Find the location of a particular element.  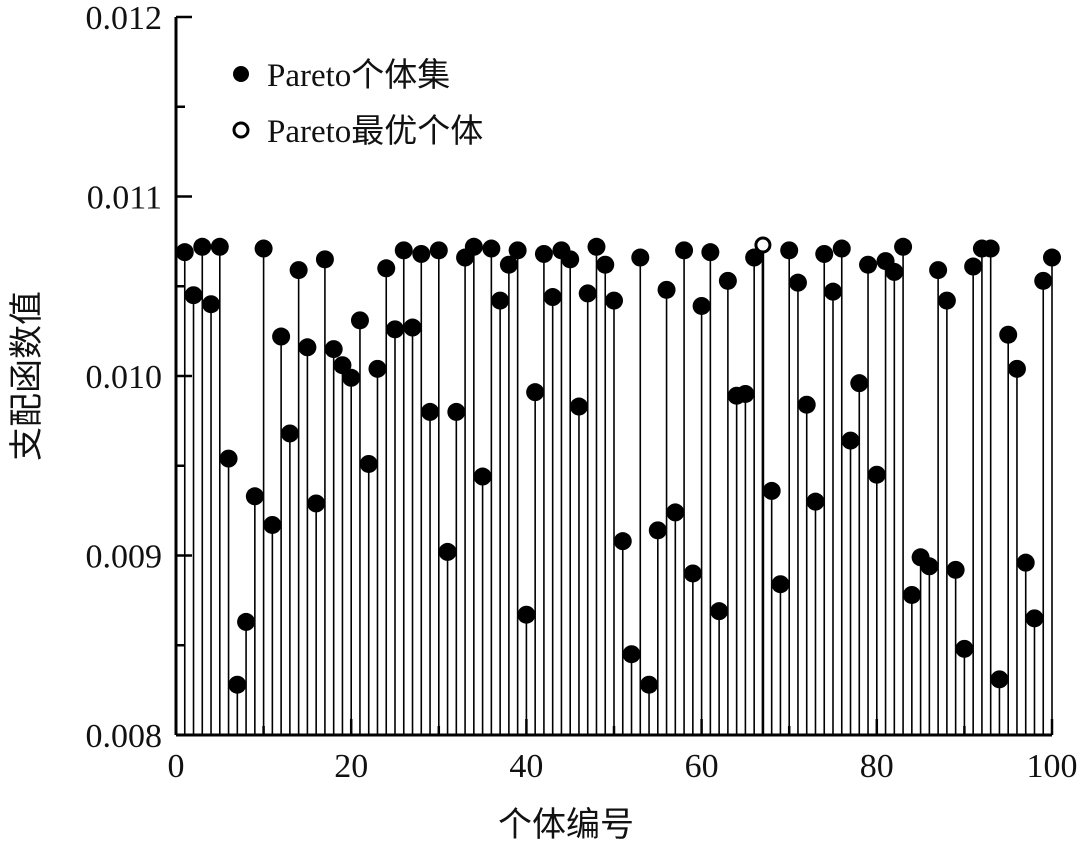

legend-marker-filled is located at coordinates (241, 74).